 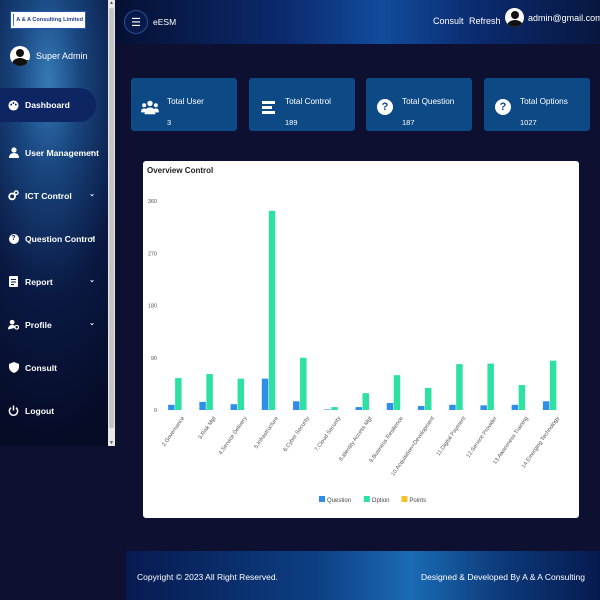 I want to click on y-tick-label: 270, so click(x=152, y=254).